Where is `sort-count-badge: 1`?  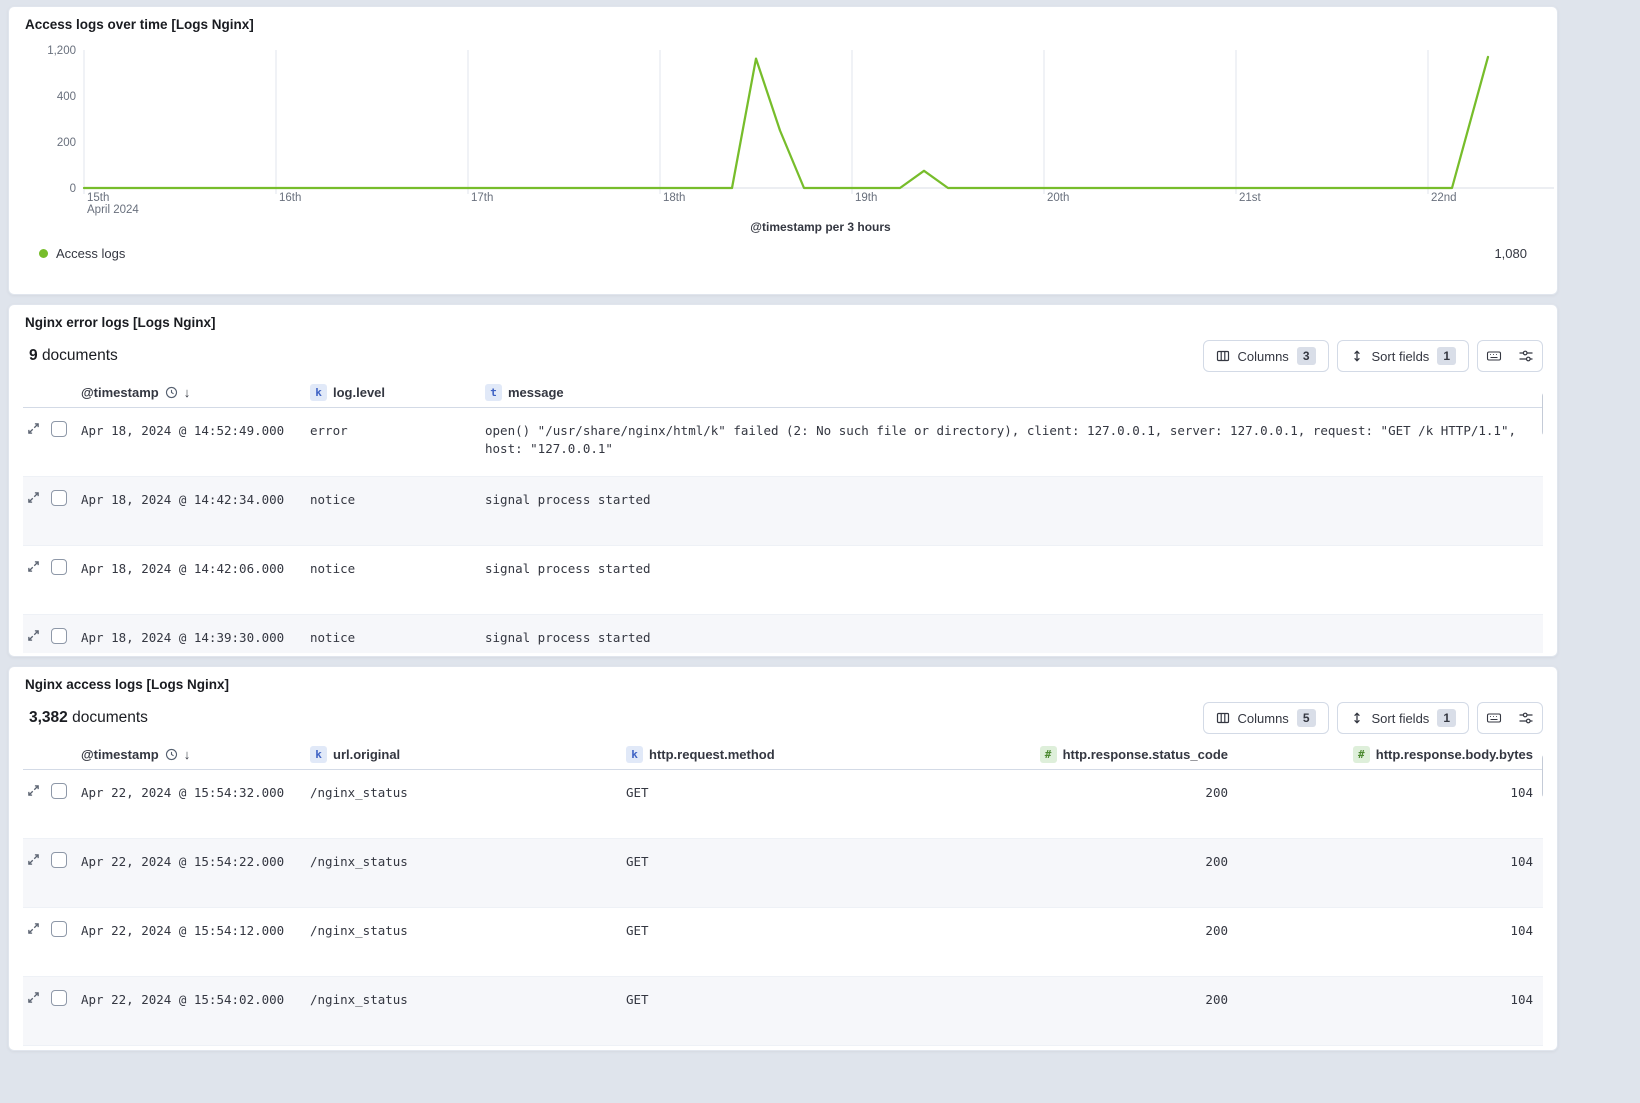 sort-count-badge: 1 is located at coordinates (1446, 718).